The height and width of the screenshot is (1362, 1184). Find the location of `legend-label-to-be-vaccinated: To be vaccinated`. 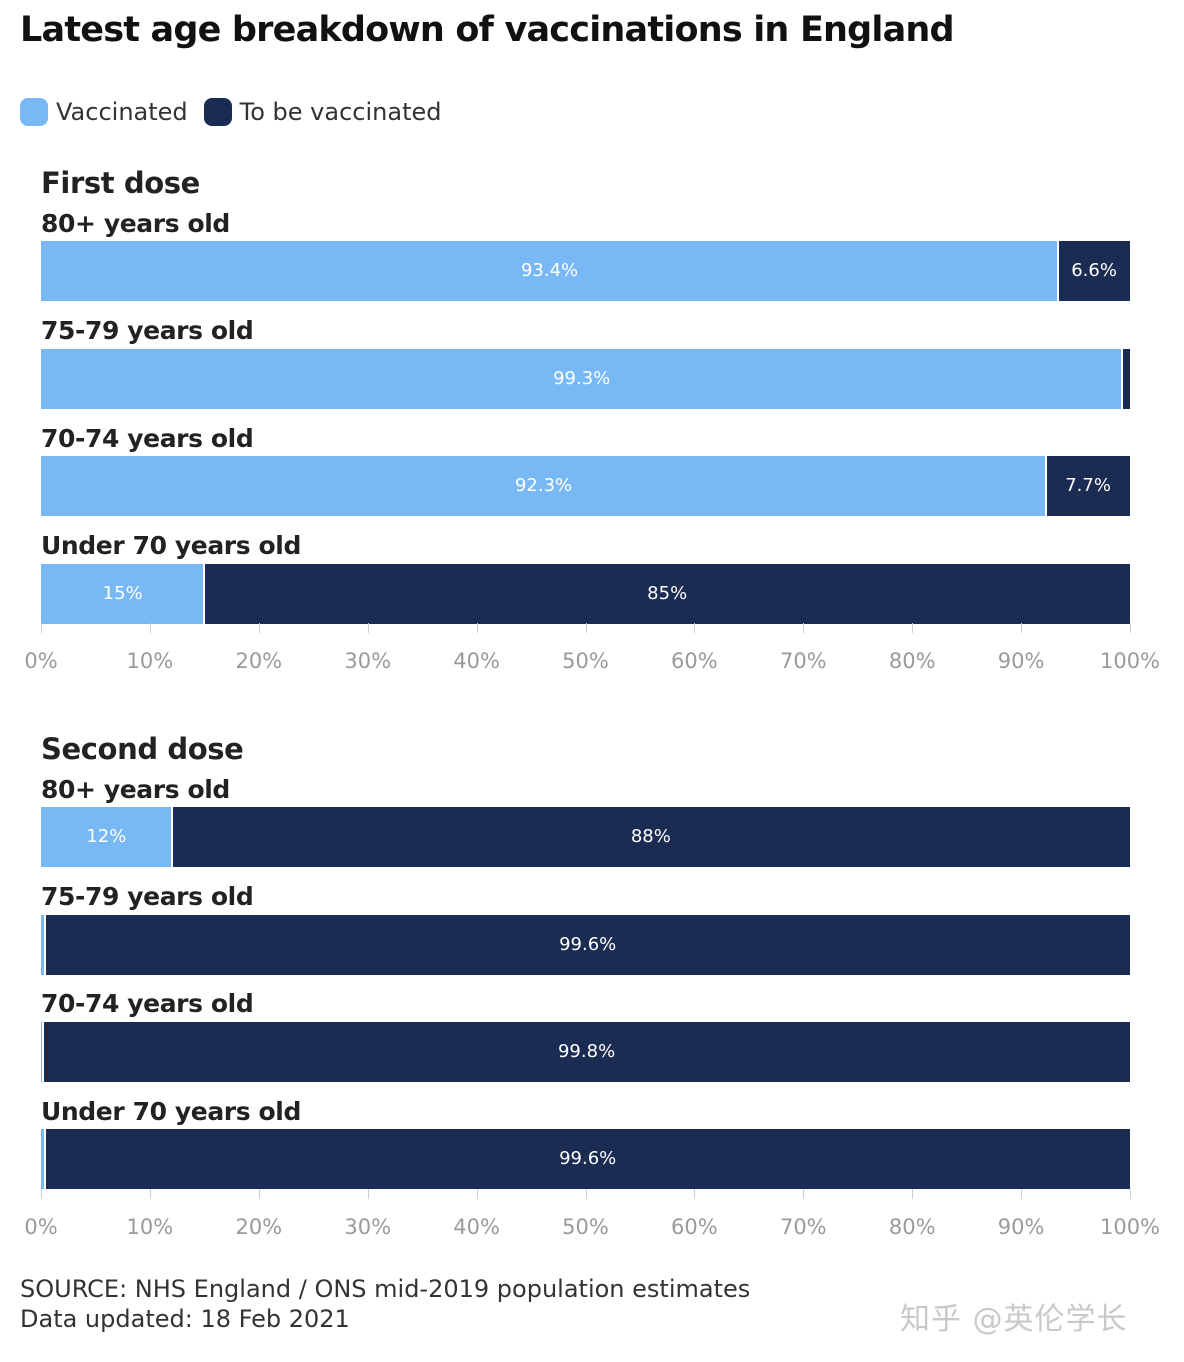

legend-label-to-be-vaccinated: To be vaccinated is located at coordinates (340, 112).